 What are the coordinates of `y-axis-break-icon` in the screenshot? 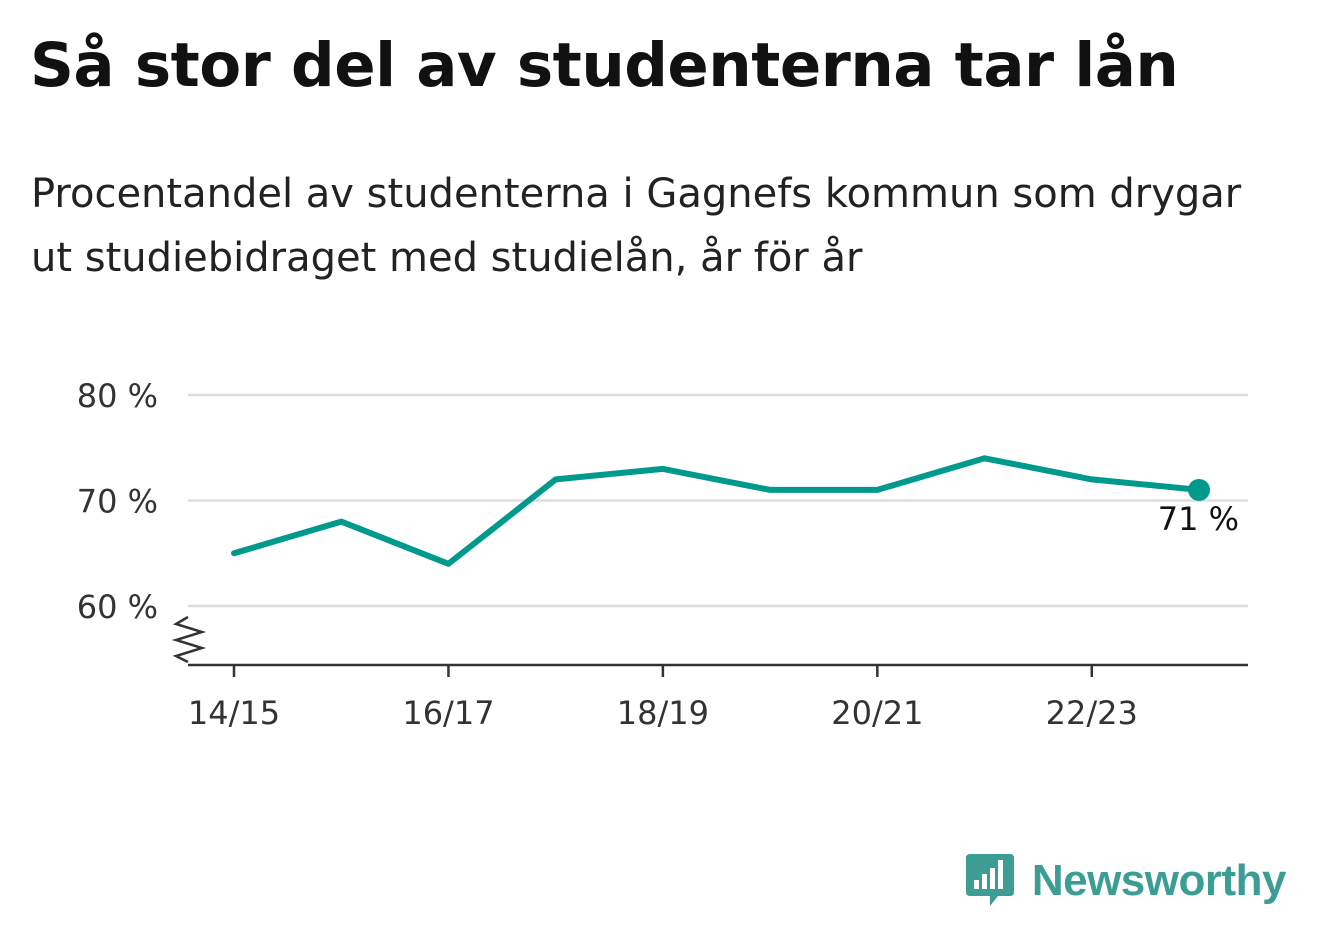 It's located at (189, 639).